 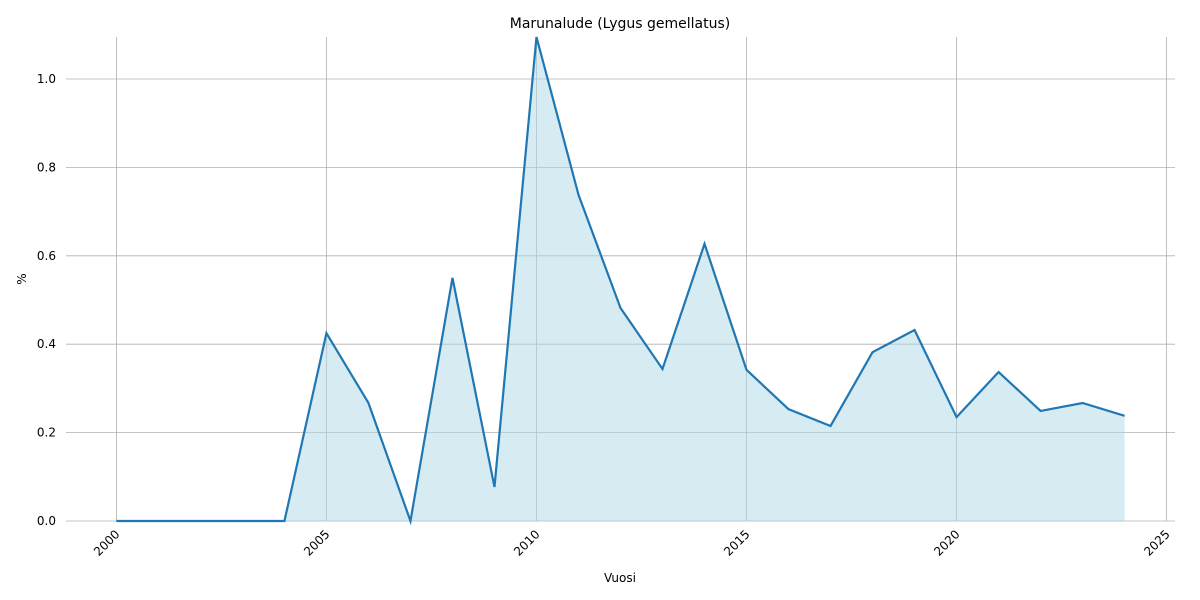 I want to click on x-tick-label: 2000, so click(x=106, y=542).